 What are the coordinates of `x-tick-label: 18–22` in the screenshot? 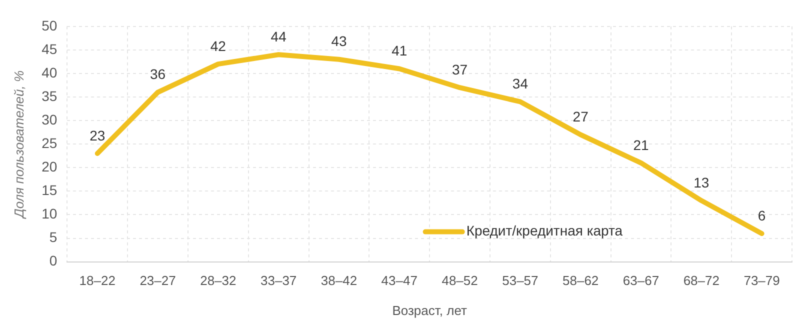 It's located at (97, 280).